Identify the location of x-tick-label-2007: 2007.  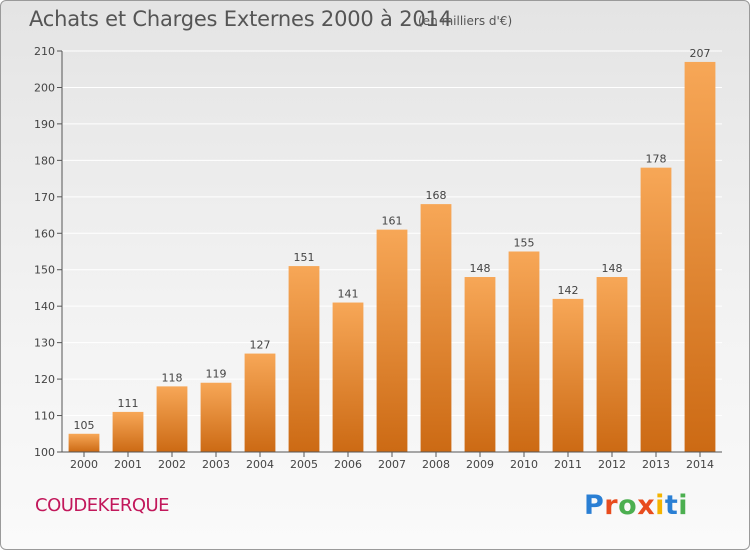
(392, 464).